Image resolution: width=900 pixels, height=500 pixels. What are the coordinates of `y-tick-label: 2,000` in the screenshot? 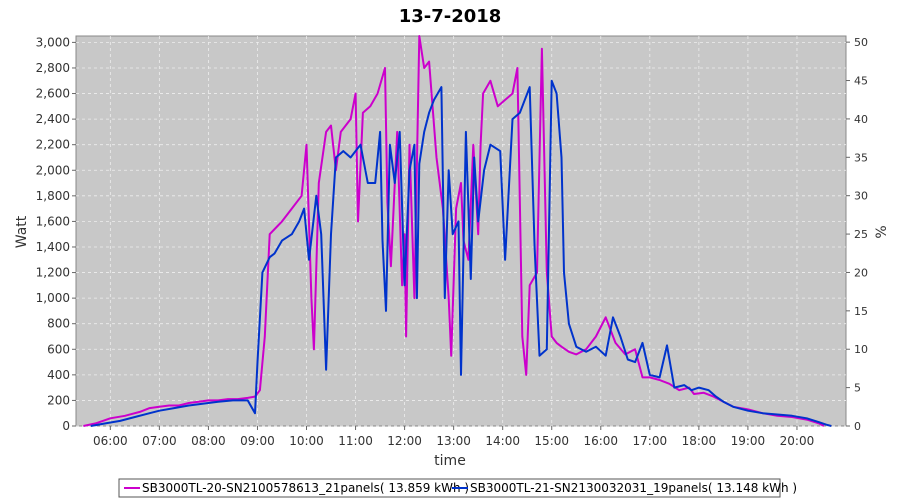 It's located at (53, 170).